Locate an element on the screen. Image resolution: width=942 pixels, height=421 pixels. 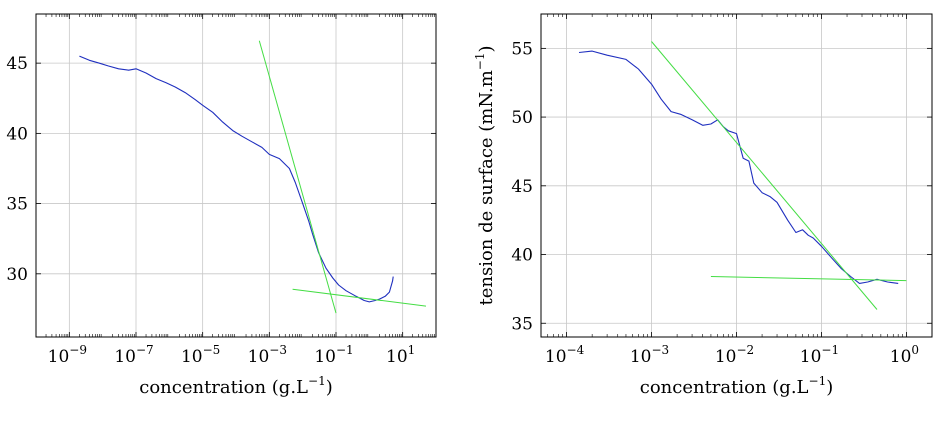
y-axis-label: tension de surface (mN.m−1) is located at coordinates (485, 175).